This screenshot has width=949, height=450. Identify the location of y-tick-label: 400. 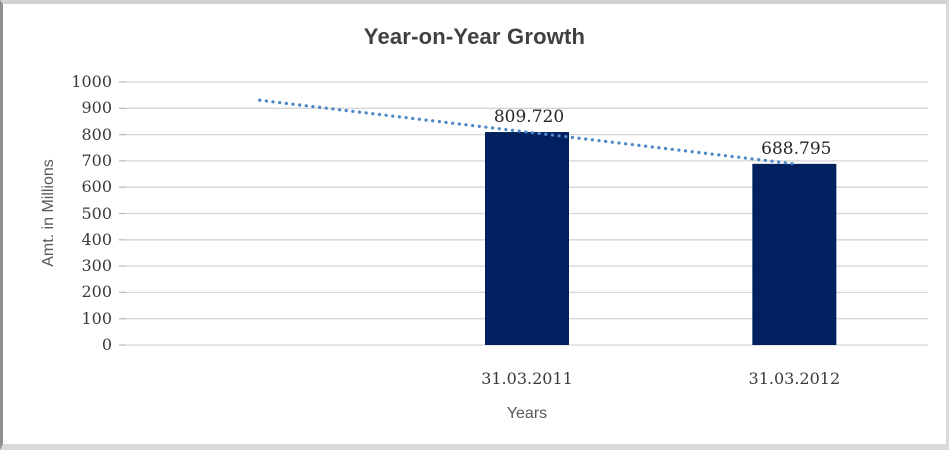
(96, 239).